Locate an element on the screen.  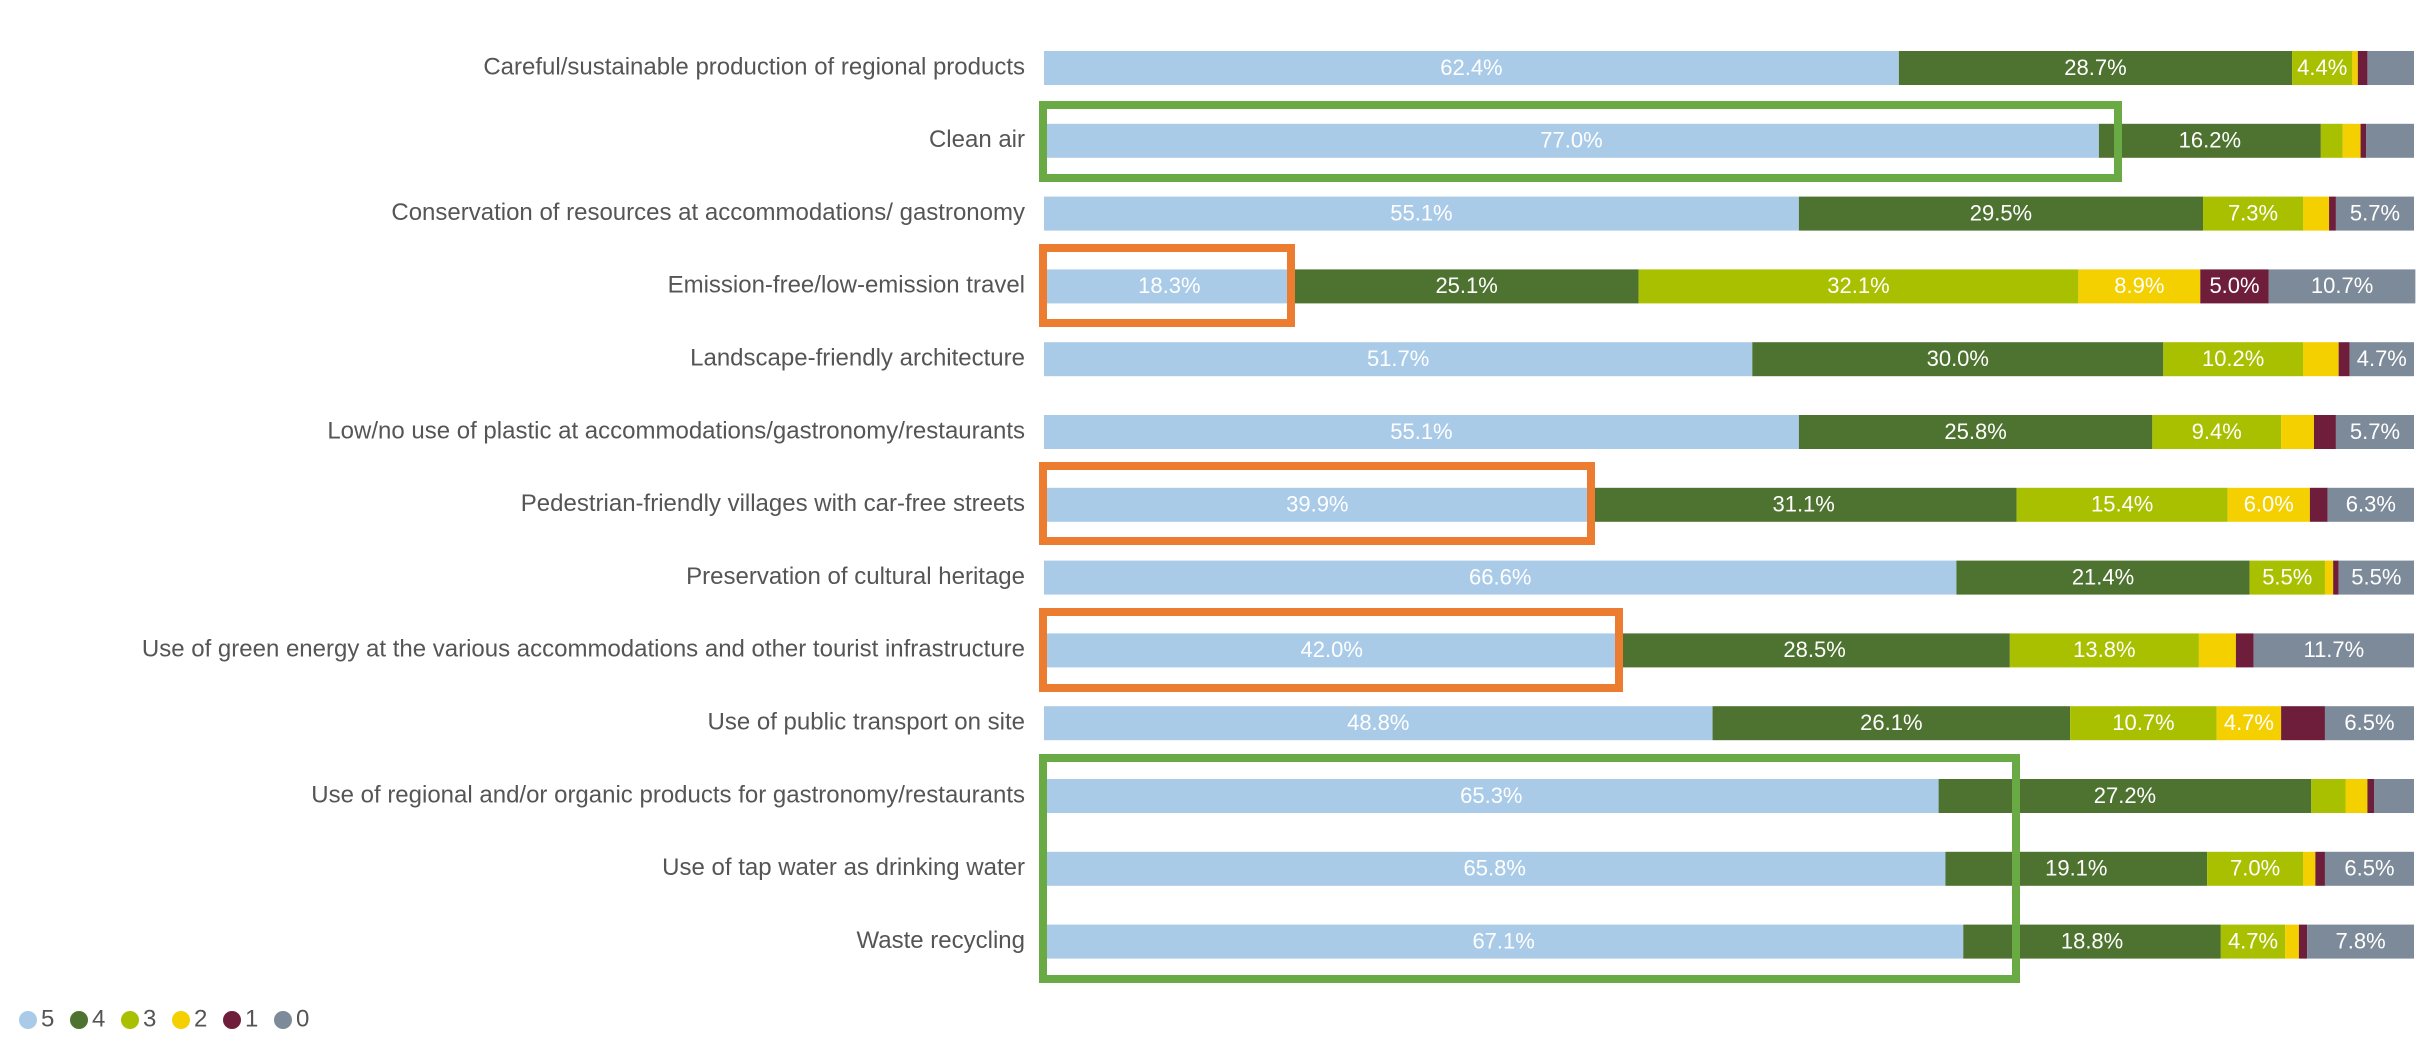
legend-label: 4 is located at coordinates (98, 1018).